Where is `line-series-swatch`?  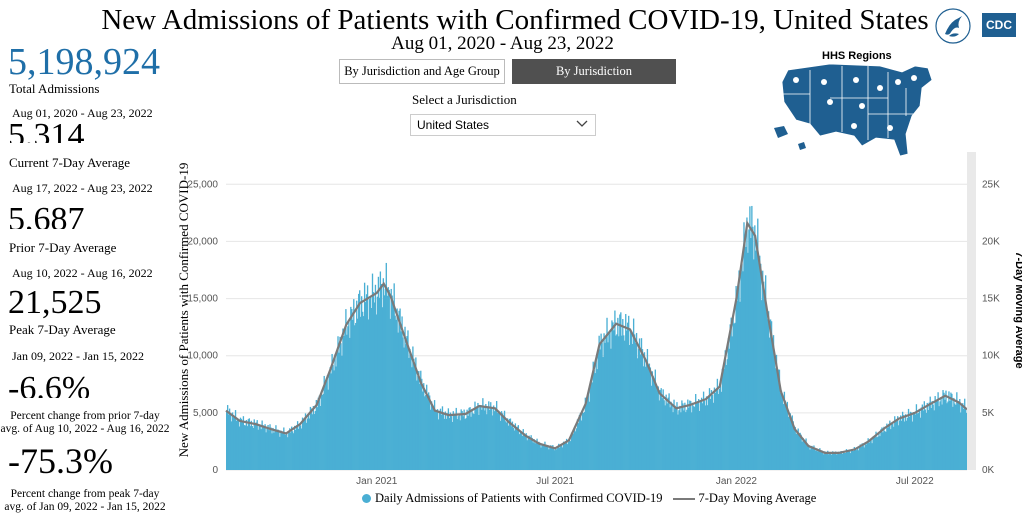 line-series-swatch is located at coordinates (683, 498).